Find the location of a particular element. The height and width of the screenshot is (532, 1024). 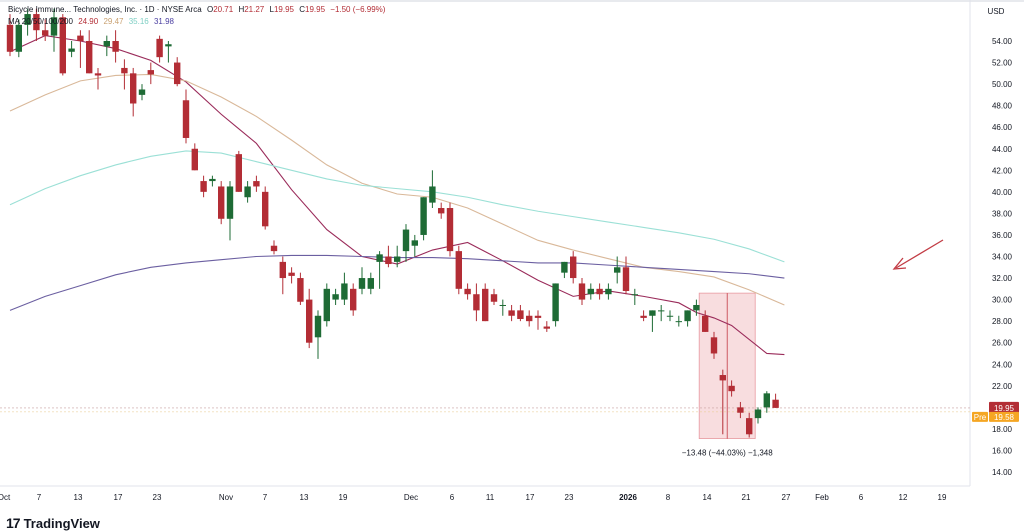

y-tick-label: 40.00 is located at coordinates (1002, 192).